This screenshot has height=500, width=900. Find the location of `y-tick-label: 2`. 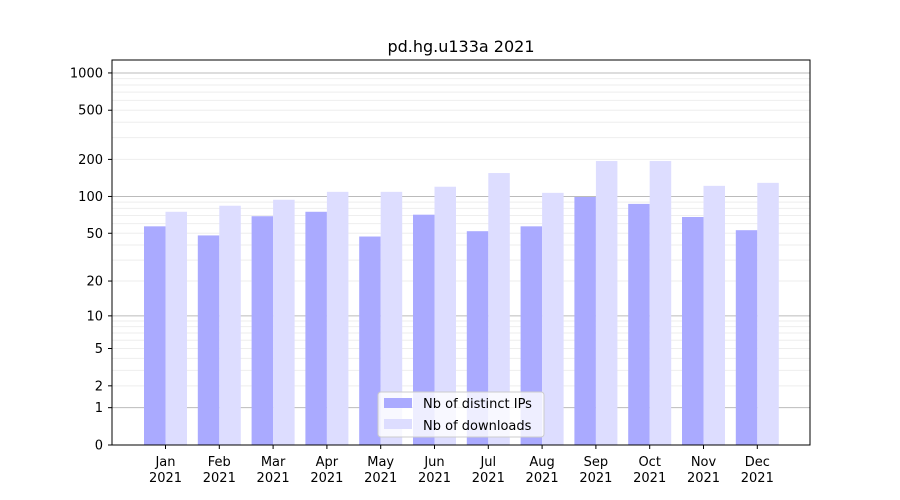

y-tick-label: 2 is located at coordinates (99, 386).